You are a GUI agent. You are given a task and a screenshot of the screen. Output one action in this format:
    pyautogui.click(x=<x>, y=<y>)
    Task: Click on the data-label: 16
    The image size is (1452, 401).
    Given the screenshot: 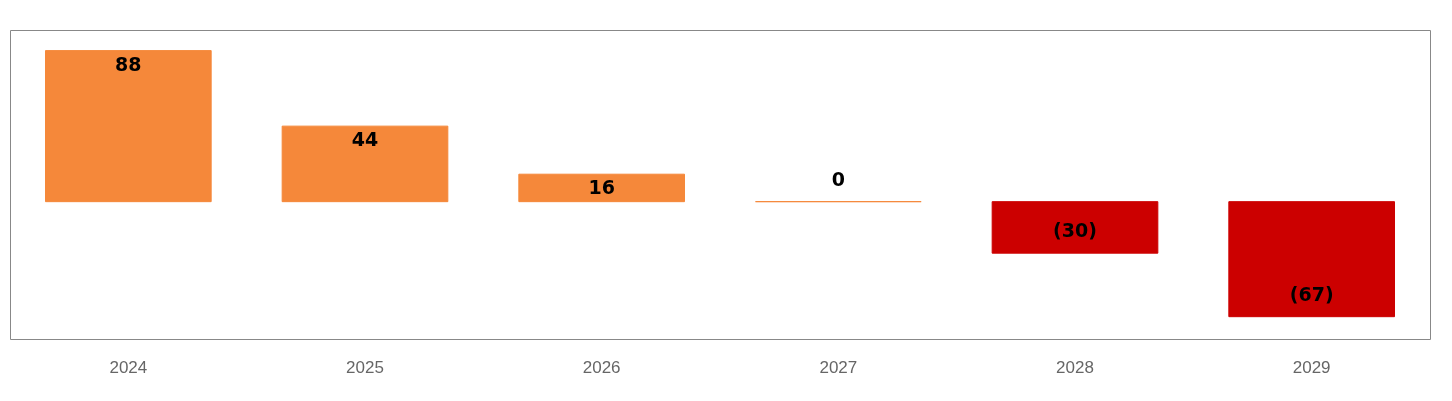 What is the action you would take?
    pyautogui.click(x=601, y=187)
    